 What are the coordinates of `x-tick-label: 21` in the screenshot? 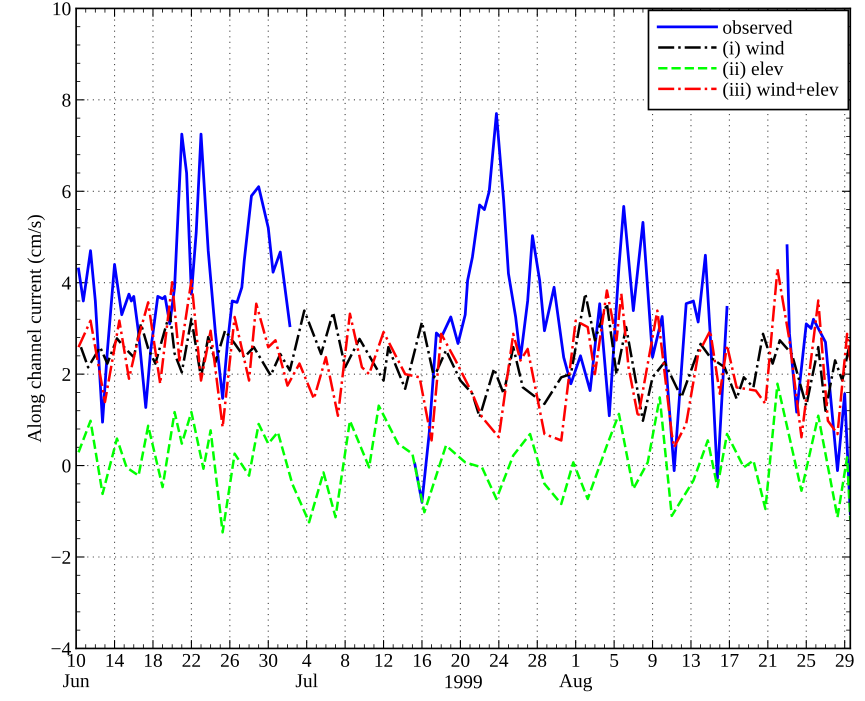 It's located at (767, 660).